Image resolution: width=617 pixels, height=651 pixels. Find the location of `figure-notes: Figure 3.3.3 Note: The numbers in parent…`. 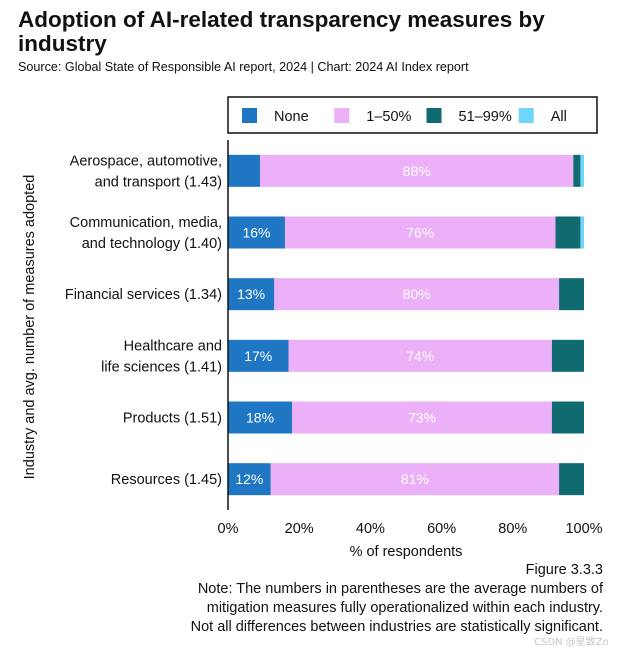

figure-notes: Figure 3.3.3 Note: The numbers in parent… is located at coordinates (323, 599).